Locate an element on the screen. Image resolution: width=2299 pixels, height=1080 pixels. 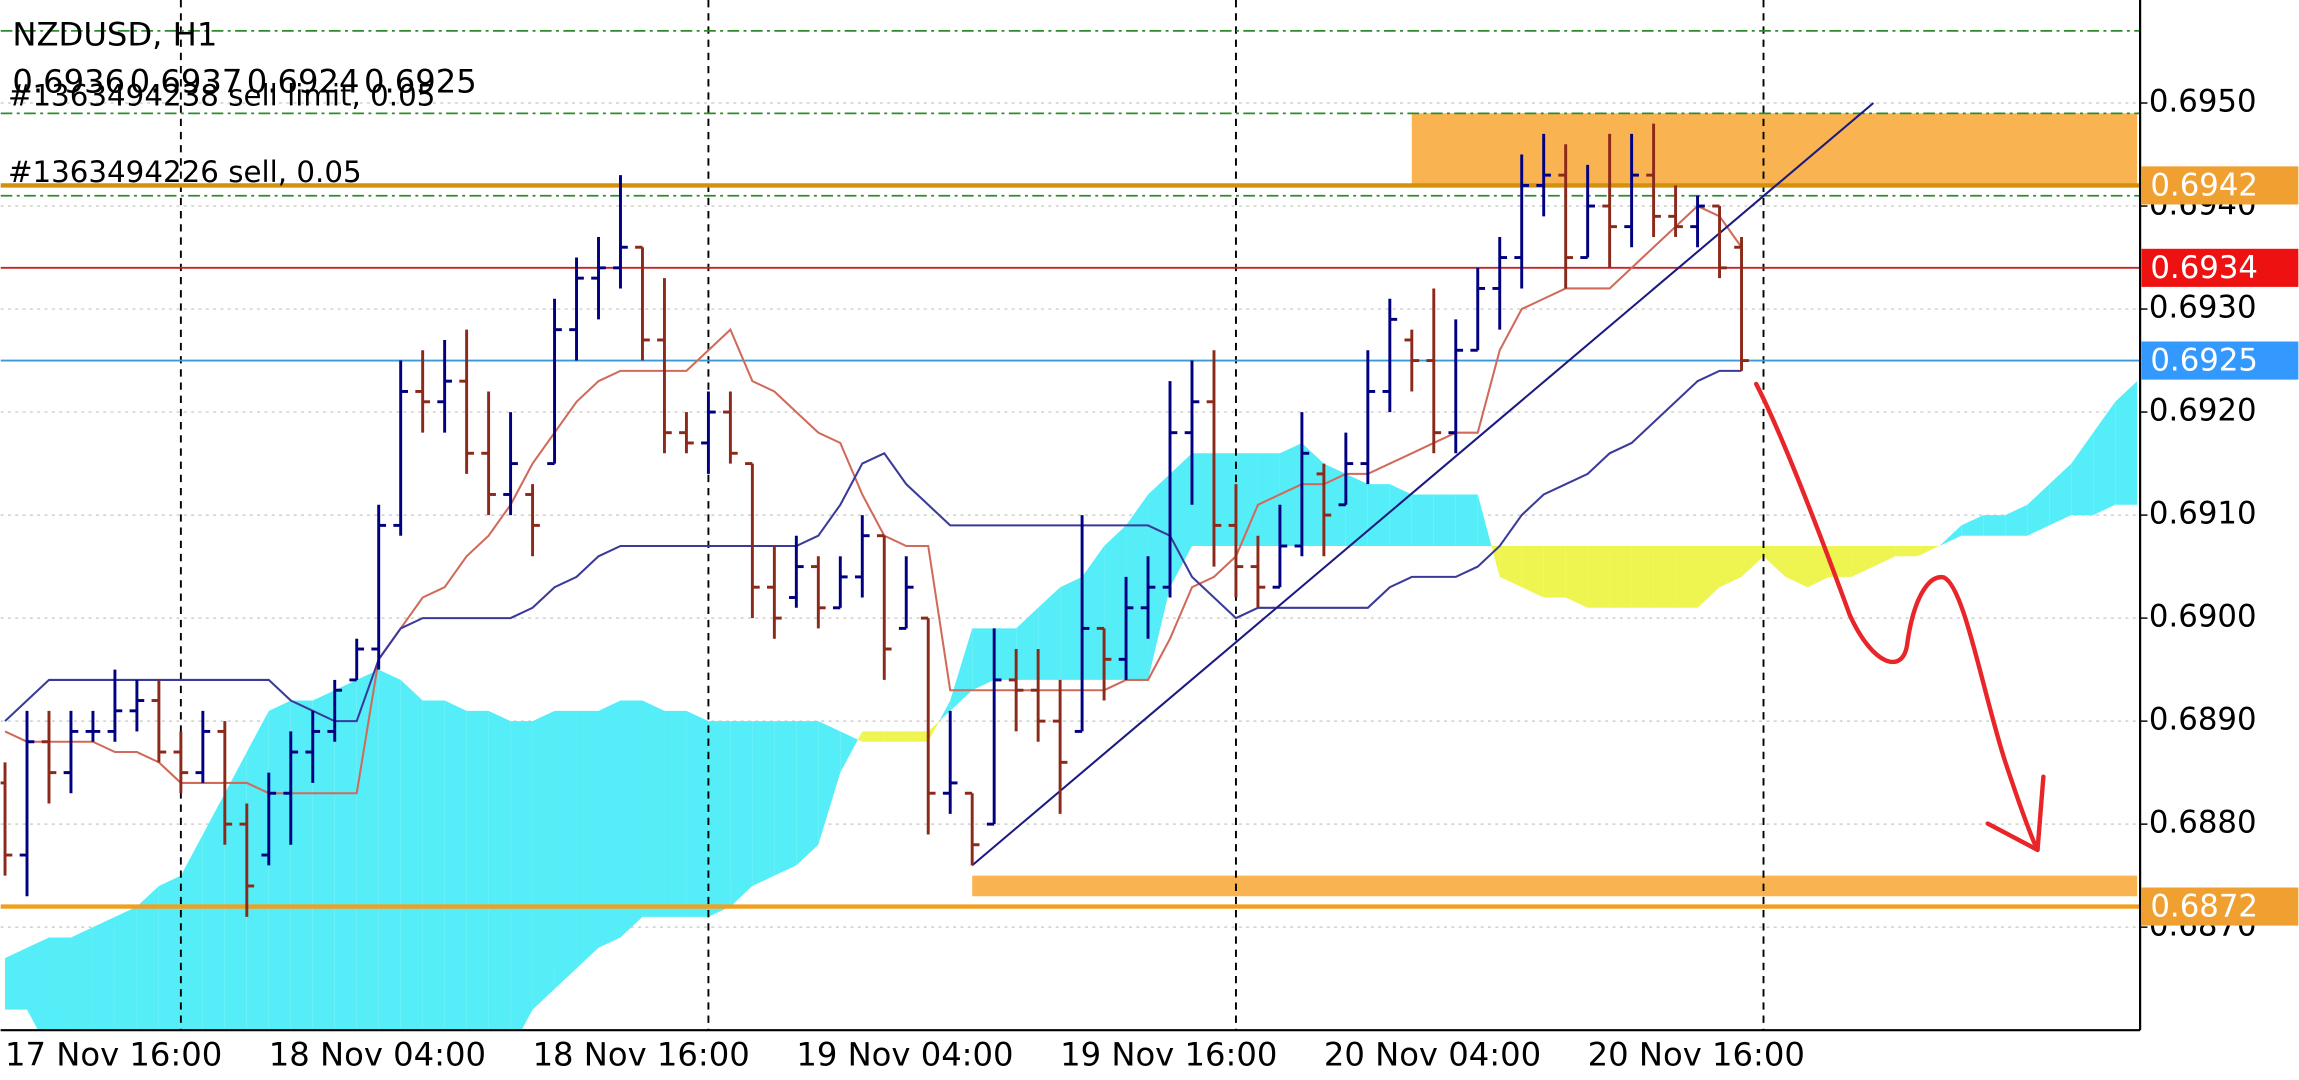
price-badge-label: 0.6872 is located at coordinates (2204, 907).